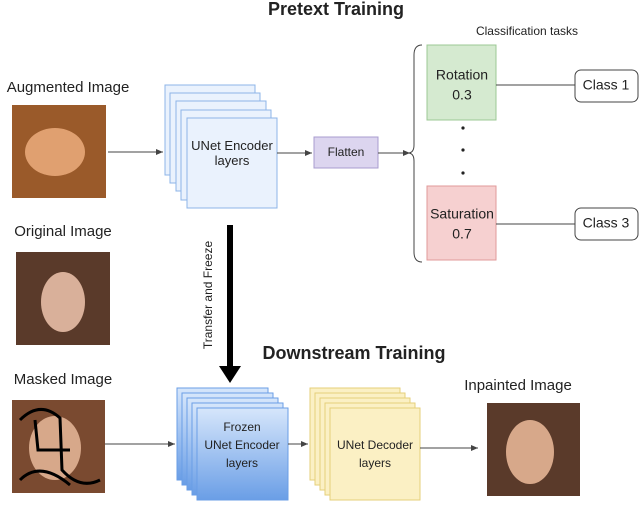 Image resolution: width=640 pixels, height=520 pixels. Describe the element at coordinates (63, 231) in the screenshot. I see `image-label: Original Image` at that location.